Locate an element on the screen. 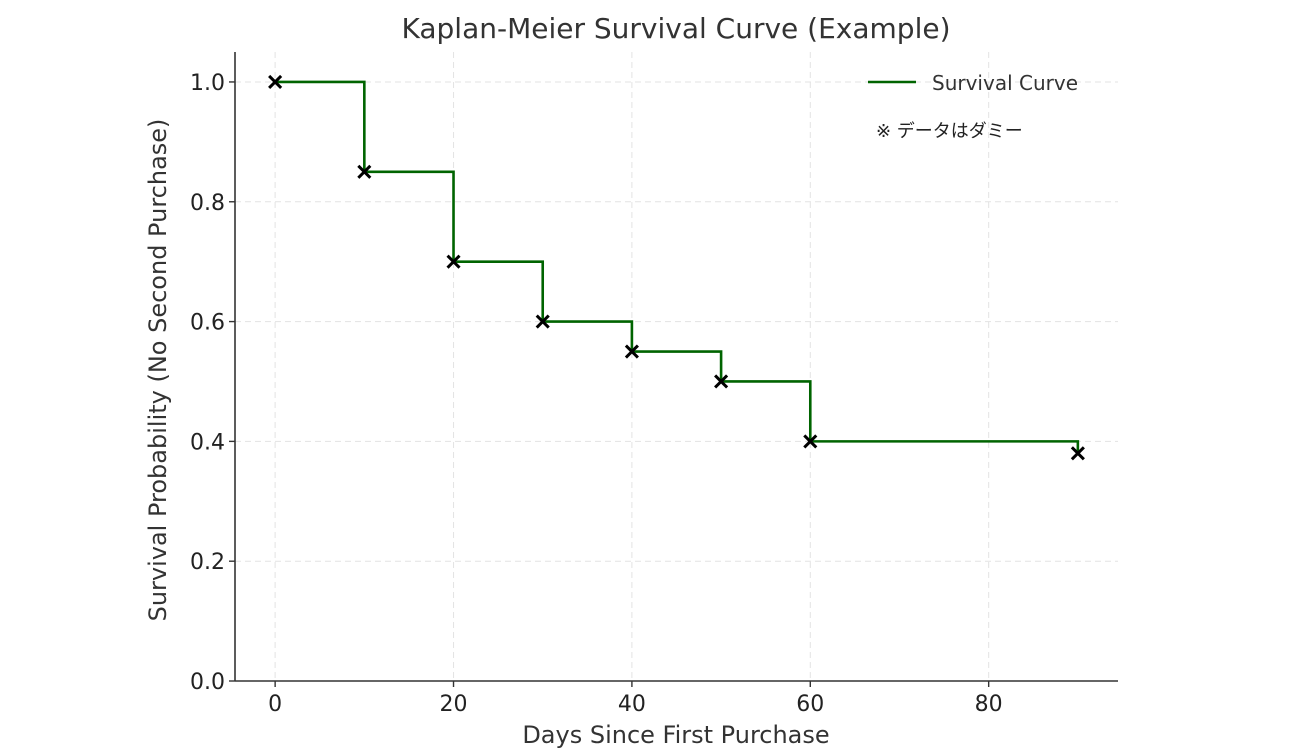  x-tick-label: 40 is located at coordinates (632, 704).